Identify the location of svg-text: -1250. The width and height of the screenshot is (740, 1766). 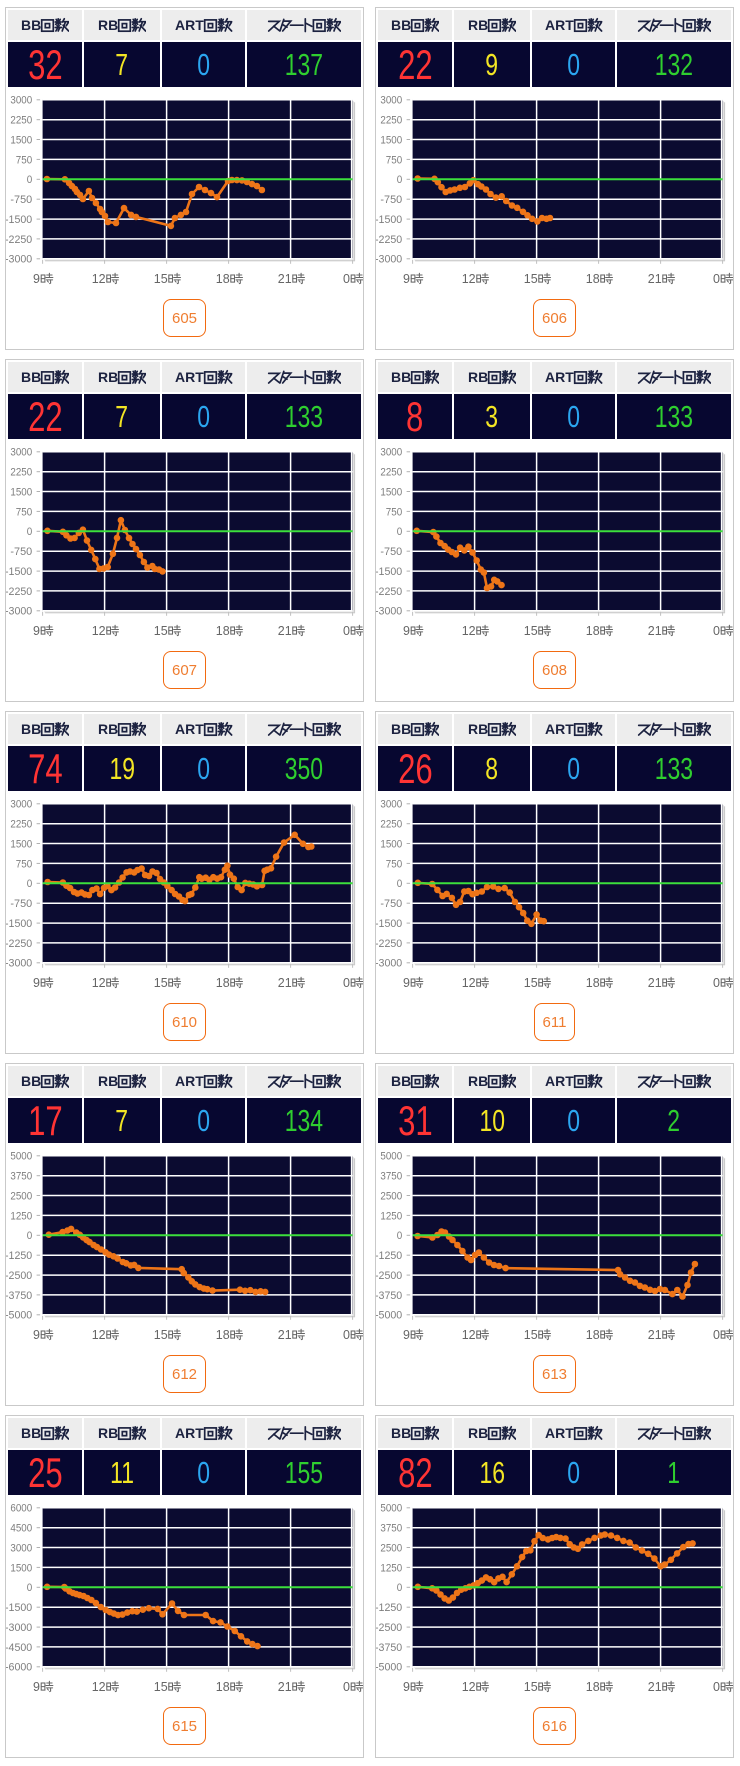
(389, 1256).